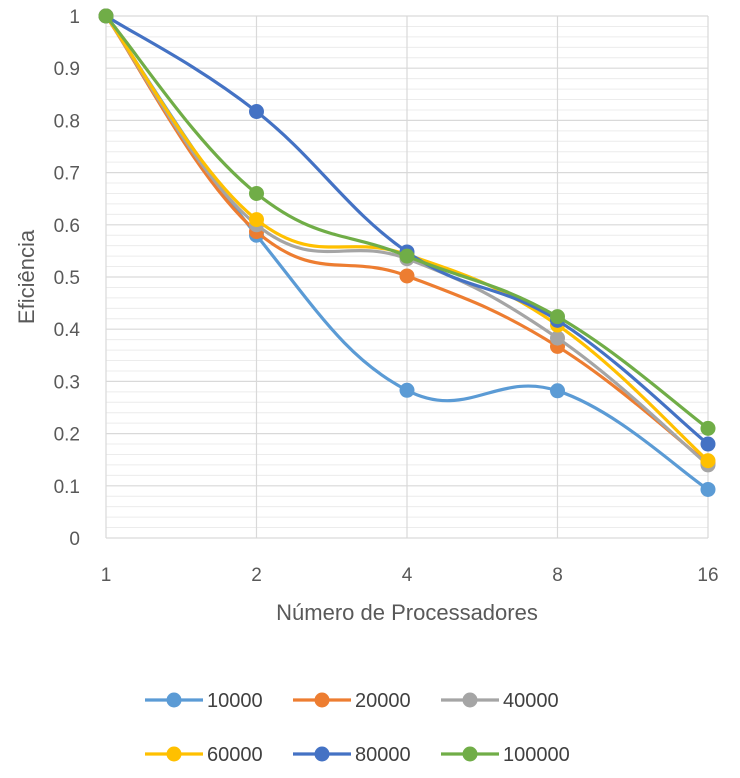 The width and height of the screenshot is (740, 778). What do you see at coordinates (500, 701) in the screenshot?
I see `legend-item-40000: 40000` at bounding box center [500, 701].